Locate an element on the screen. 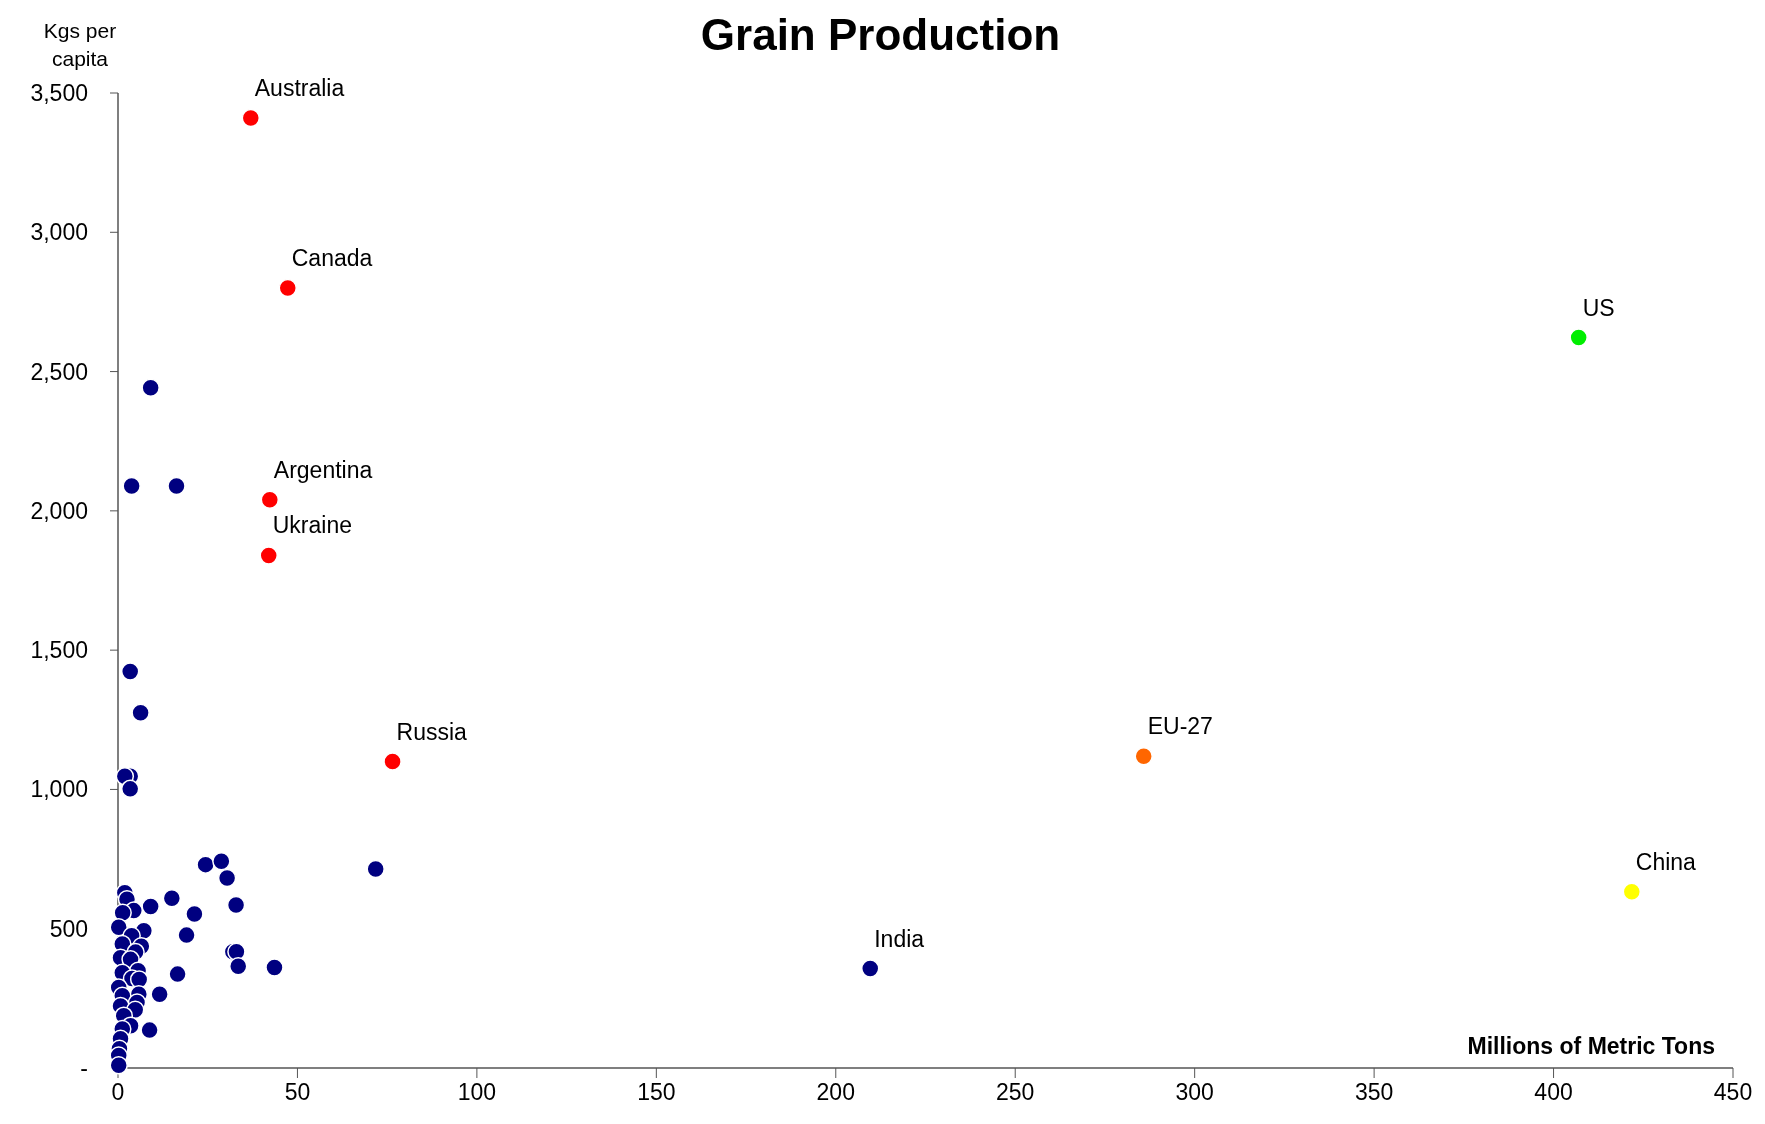  x-tick-label: 200 is located at coordinates (835, 1092).